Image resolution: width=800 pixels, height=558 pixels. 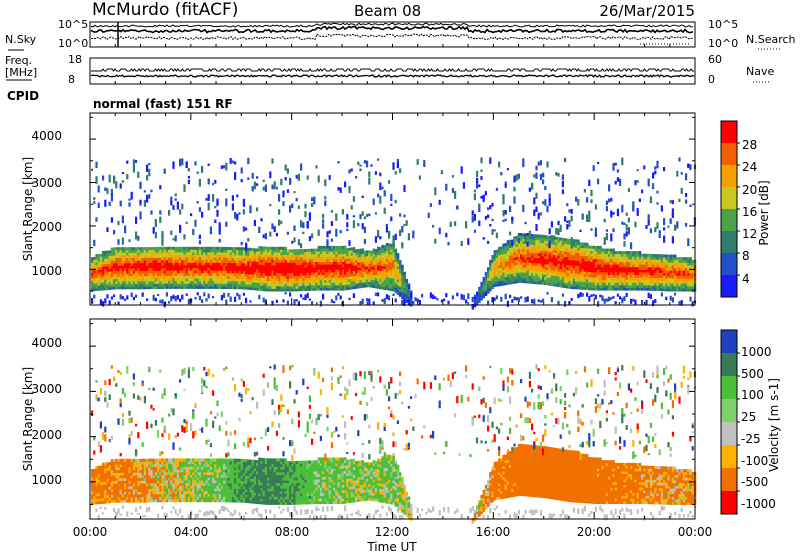 What do you see at coordinates (46, 136) in the screenshot?
I see `power-ytick-4000: 4000` at bounding box center [46, 136].